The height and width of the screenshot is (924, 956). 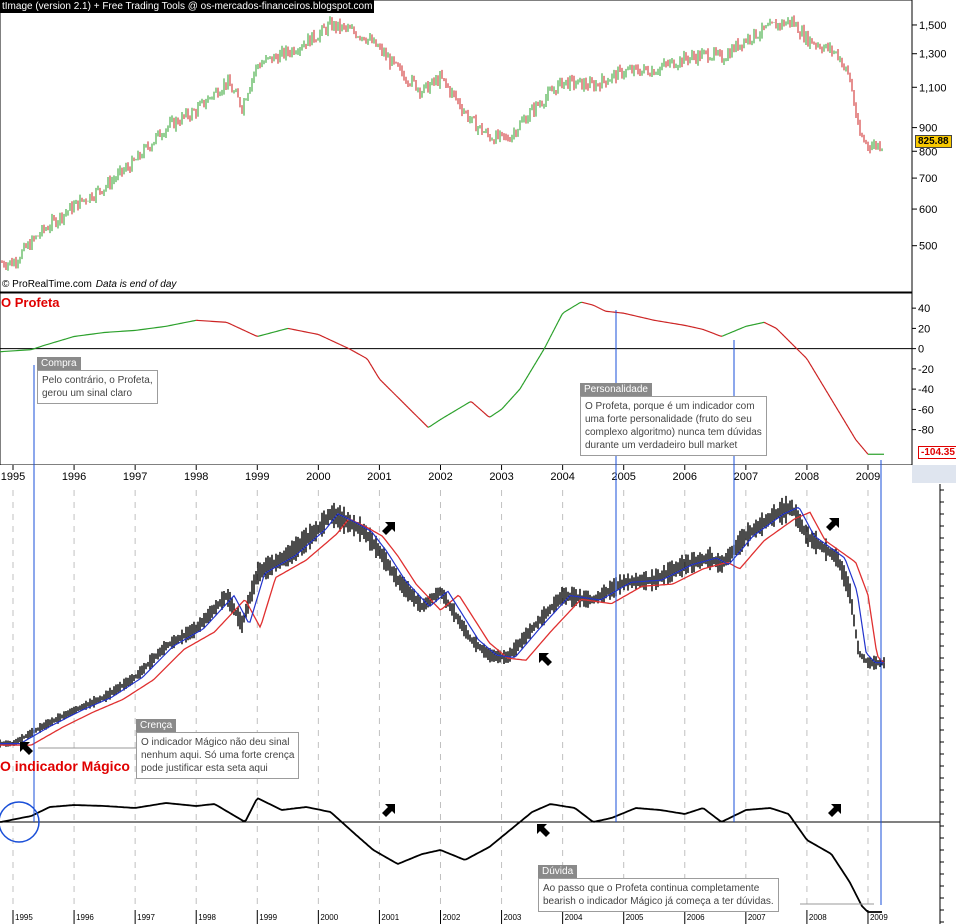 What do you see at coordinates (832, 524) in the screenshot?
I see `sell-arrow-2007` at bounding box center [832, 524].